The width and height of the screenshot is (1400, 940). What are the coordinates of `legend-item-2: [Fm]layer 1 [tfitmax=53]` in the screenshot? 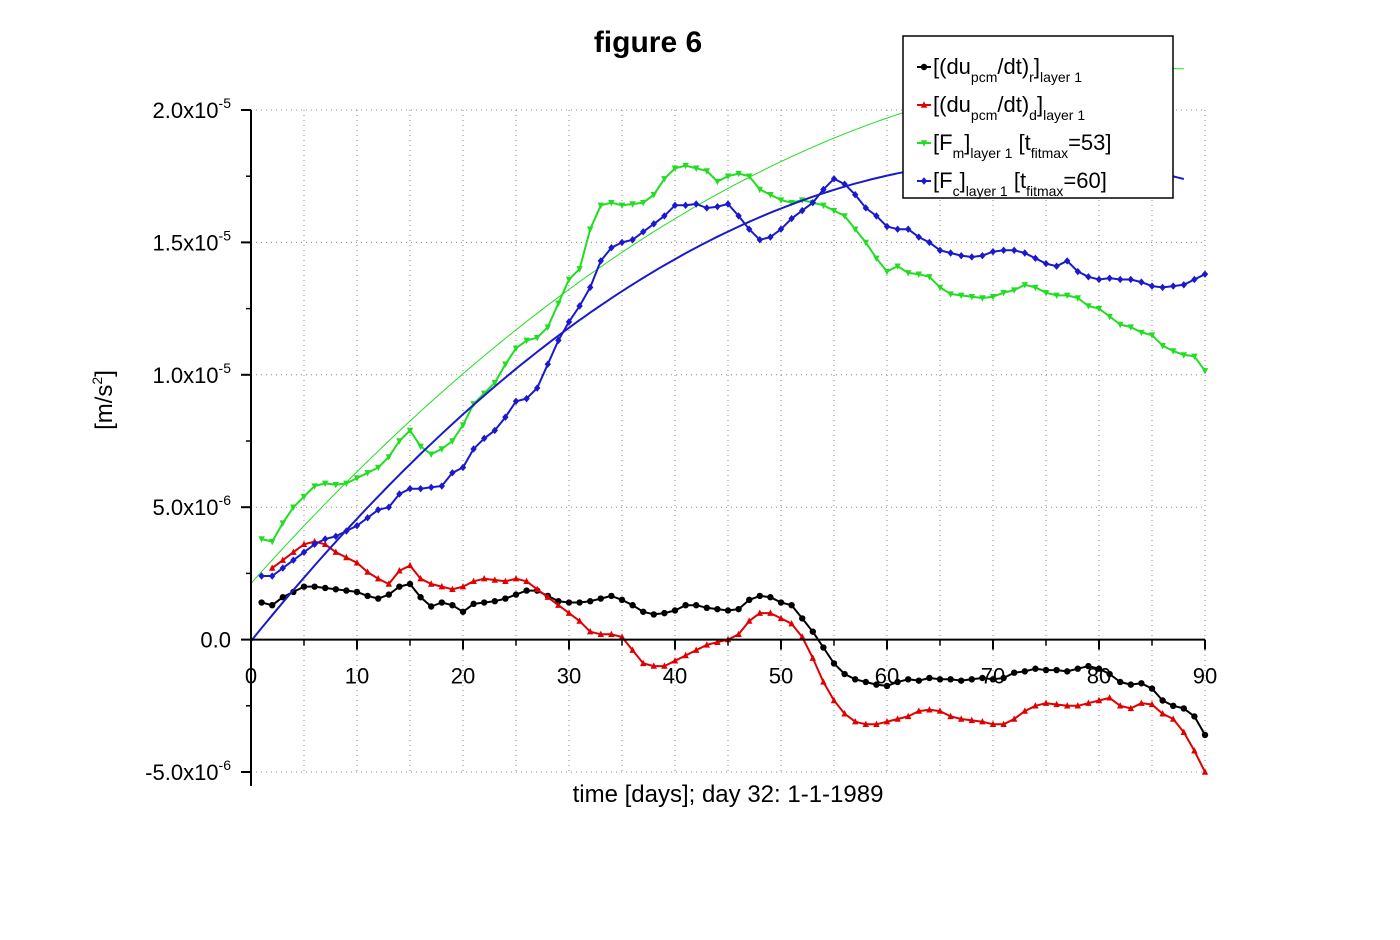 It's located at (1014, 145).